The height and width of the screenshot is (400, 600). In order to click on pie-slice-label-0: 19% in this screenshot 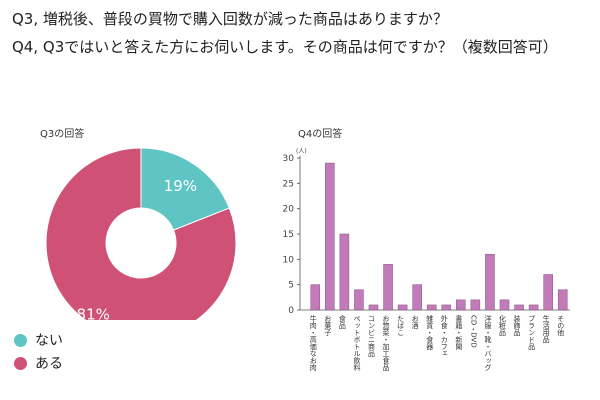, I will do `click(180, 186)`.